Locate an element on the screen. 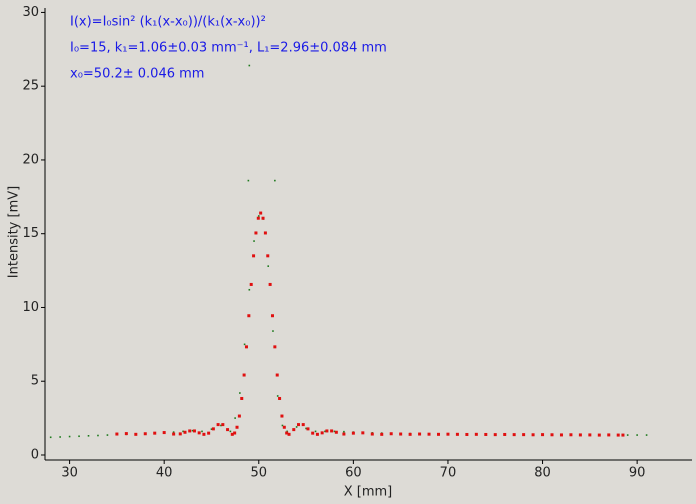 This screenshot has width=696, height=504. y-tick-label: 30 is located at coordinates (30, 12).